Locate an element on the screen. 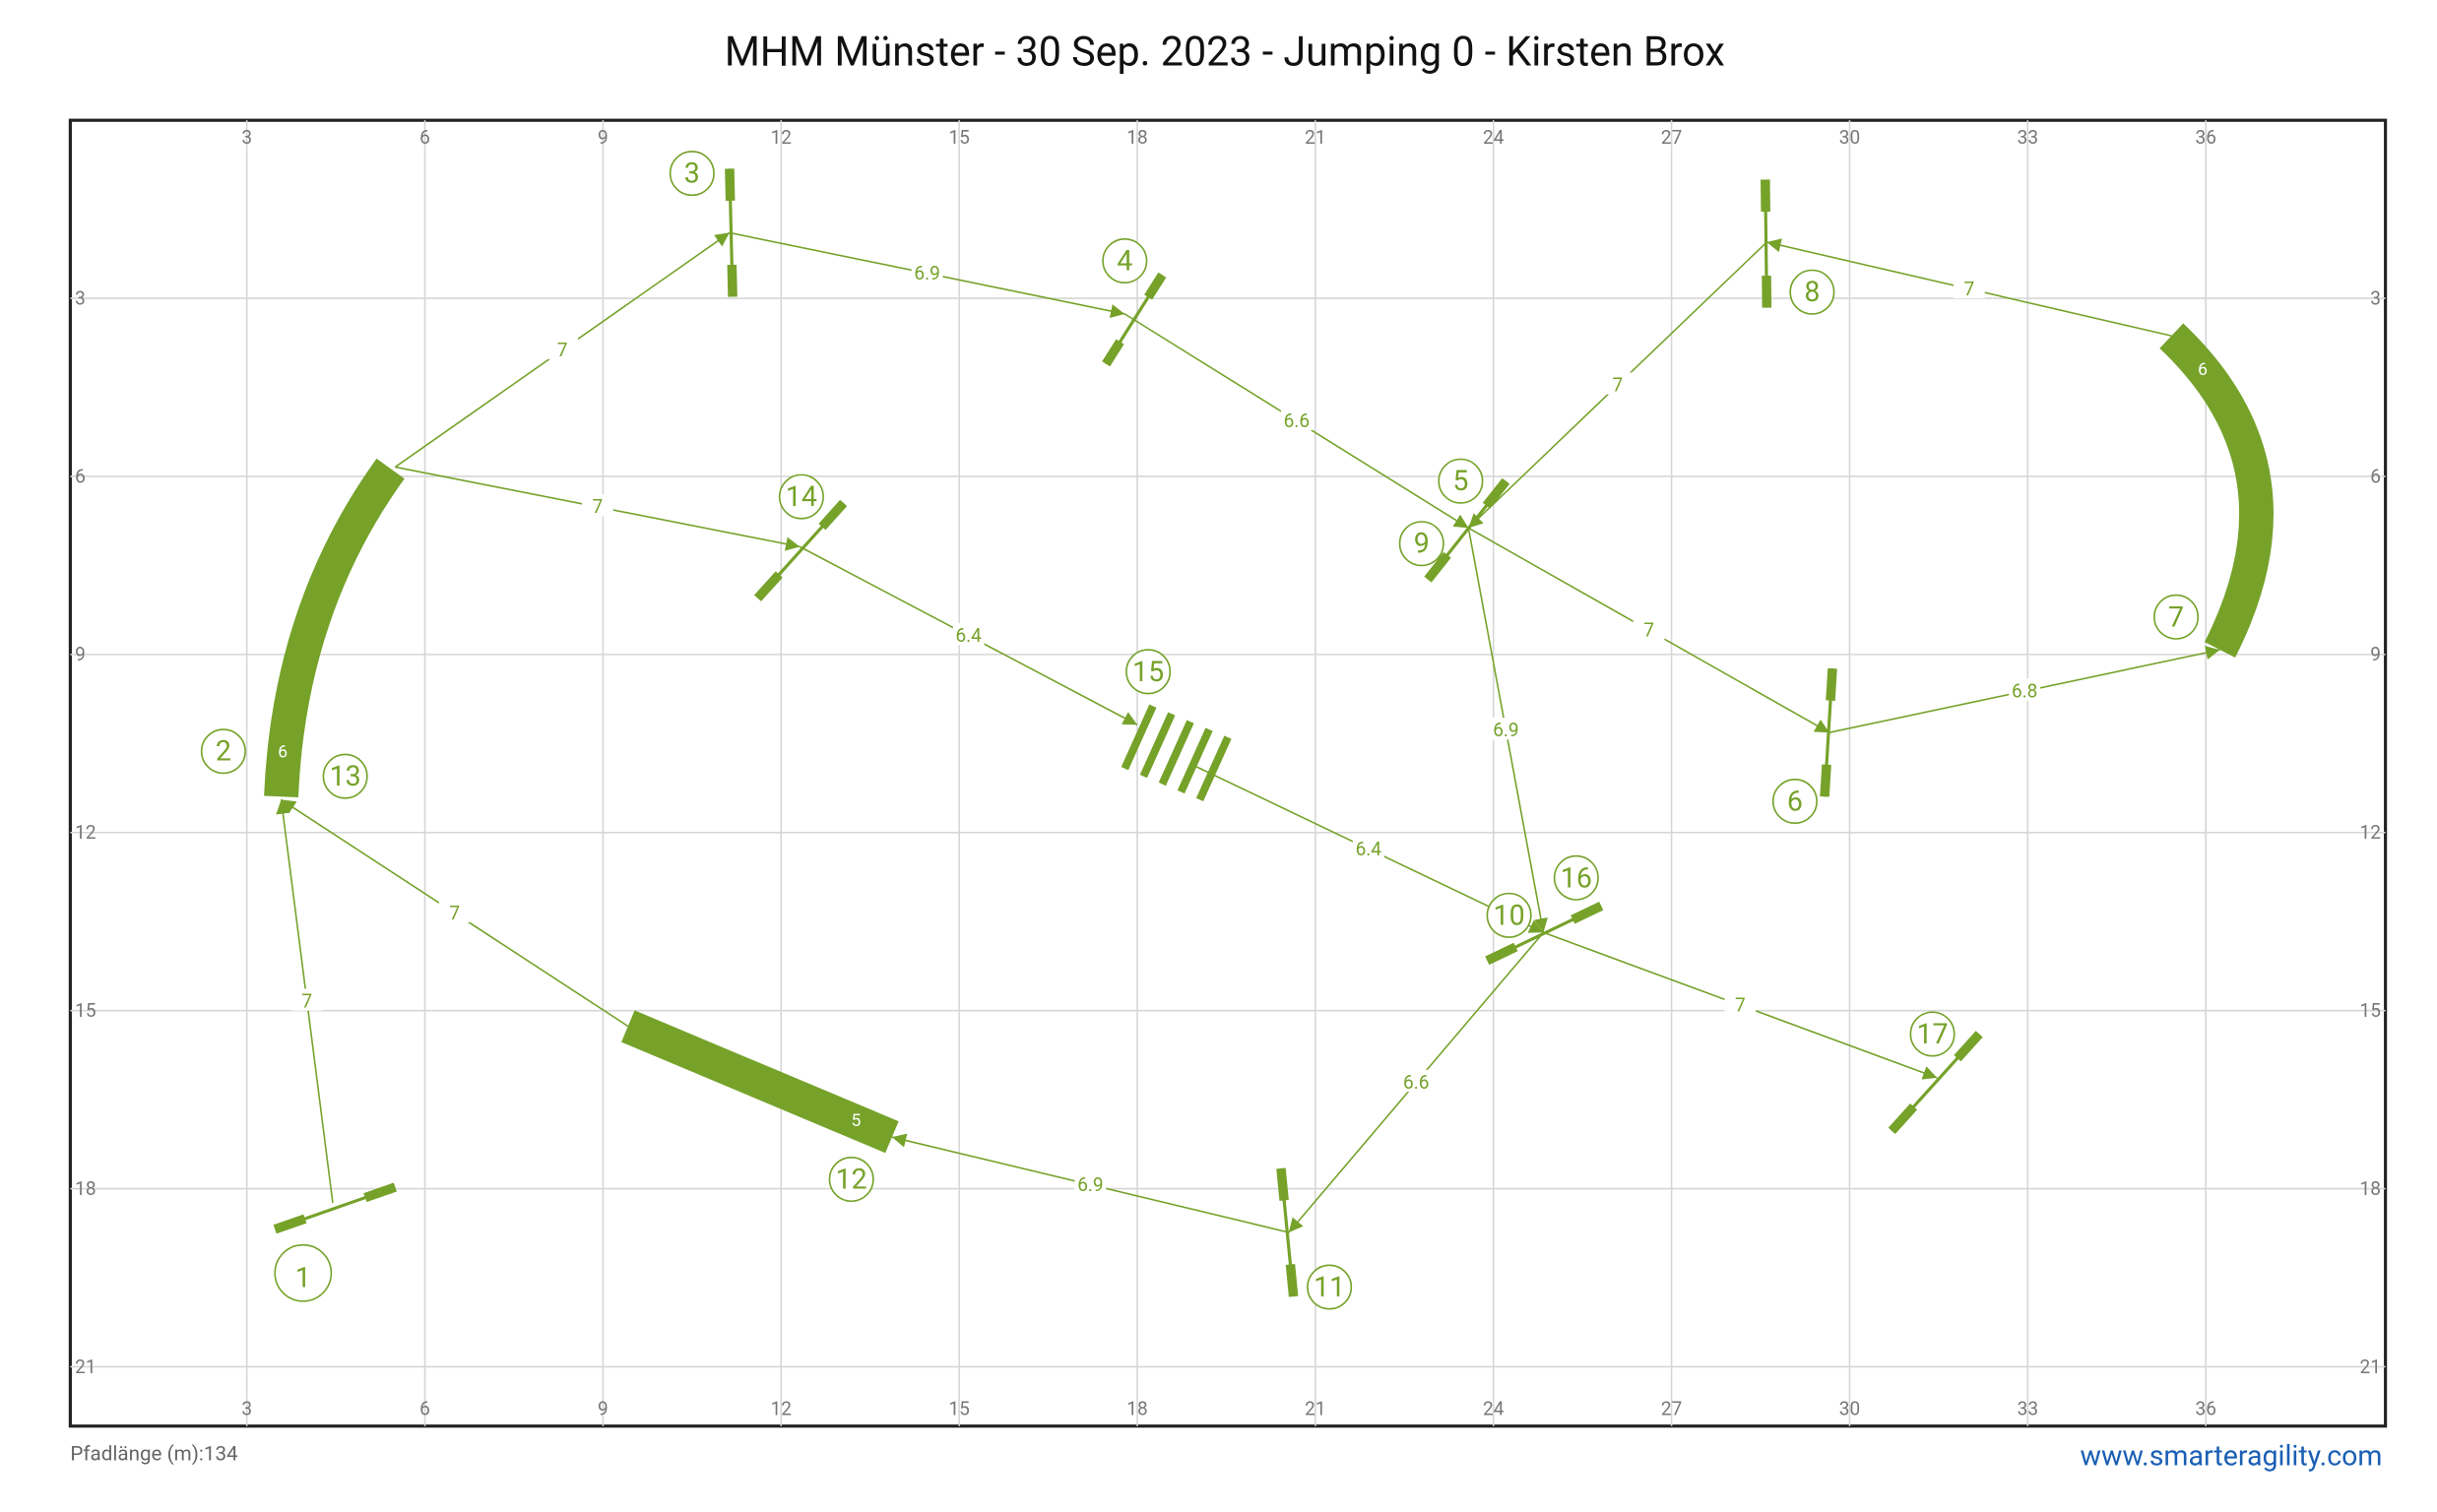 The image size is (2437, 1512). x-tick-label: 18 is located at coordinates (1136, 137).